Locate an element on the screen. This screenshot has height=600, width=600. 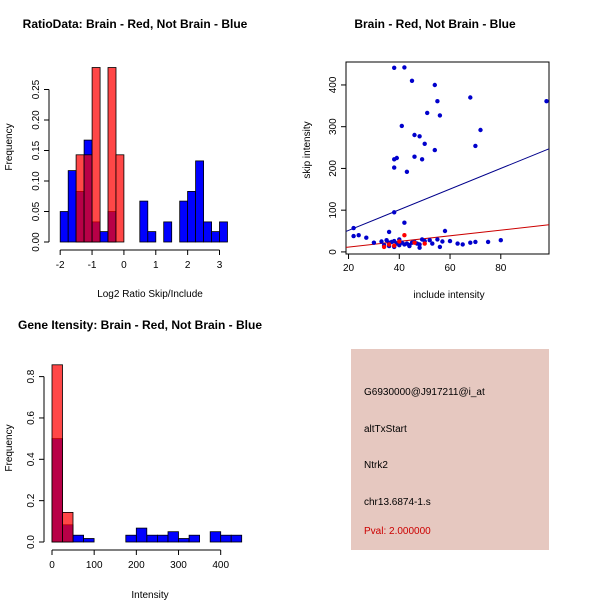
ratio-y-tick-label-5: 0.25 is located at coordinates (36, 89).